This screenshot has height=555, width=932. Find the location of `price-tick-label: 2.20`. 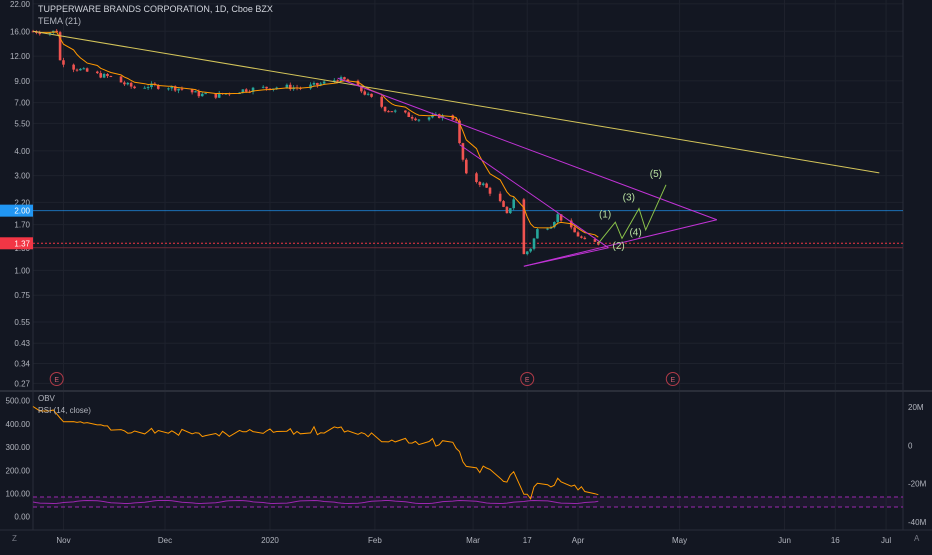

price-tick-label: 2.20 is located at coordinates (22, 202).